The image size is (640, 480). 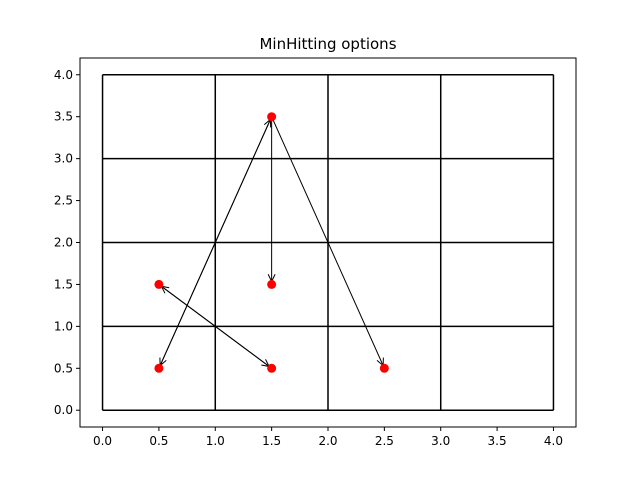 What do you see at coordinates (158, 441) in the screenshot?
I see `x-tick-label: 0.5` at bounding box center [158, 441].